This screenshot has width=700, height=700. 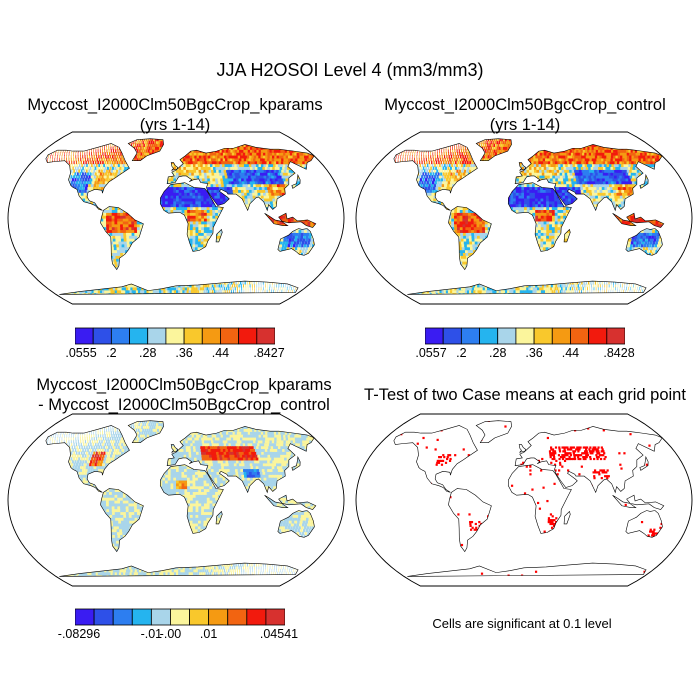 What do you see at coordinates (80, 353) in the screenshot?
I see `colorbar-tick-label: .0555` at bounding box center [80, 353].